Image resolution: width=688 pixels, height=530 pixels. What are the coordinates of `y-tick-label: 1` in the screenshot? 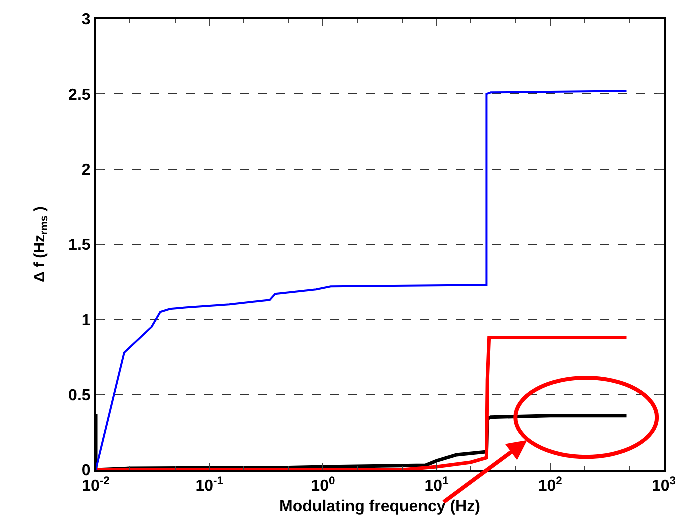 It's located at (86, 321).